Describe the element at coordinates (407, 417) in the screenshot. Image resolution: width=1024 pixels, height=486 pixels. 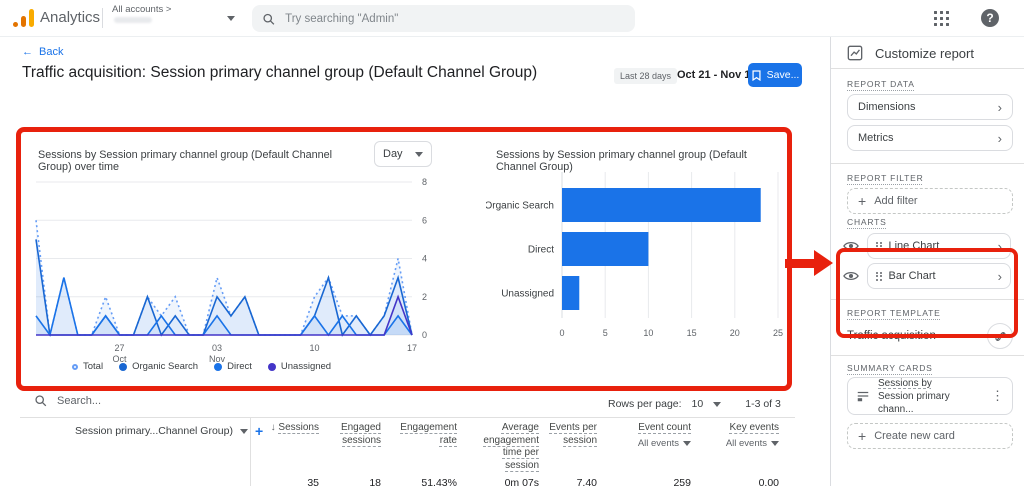
I see `table-divider` at that location.